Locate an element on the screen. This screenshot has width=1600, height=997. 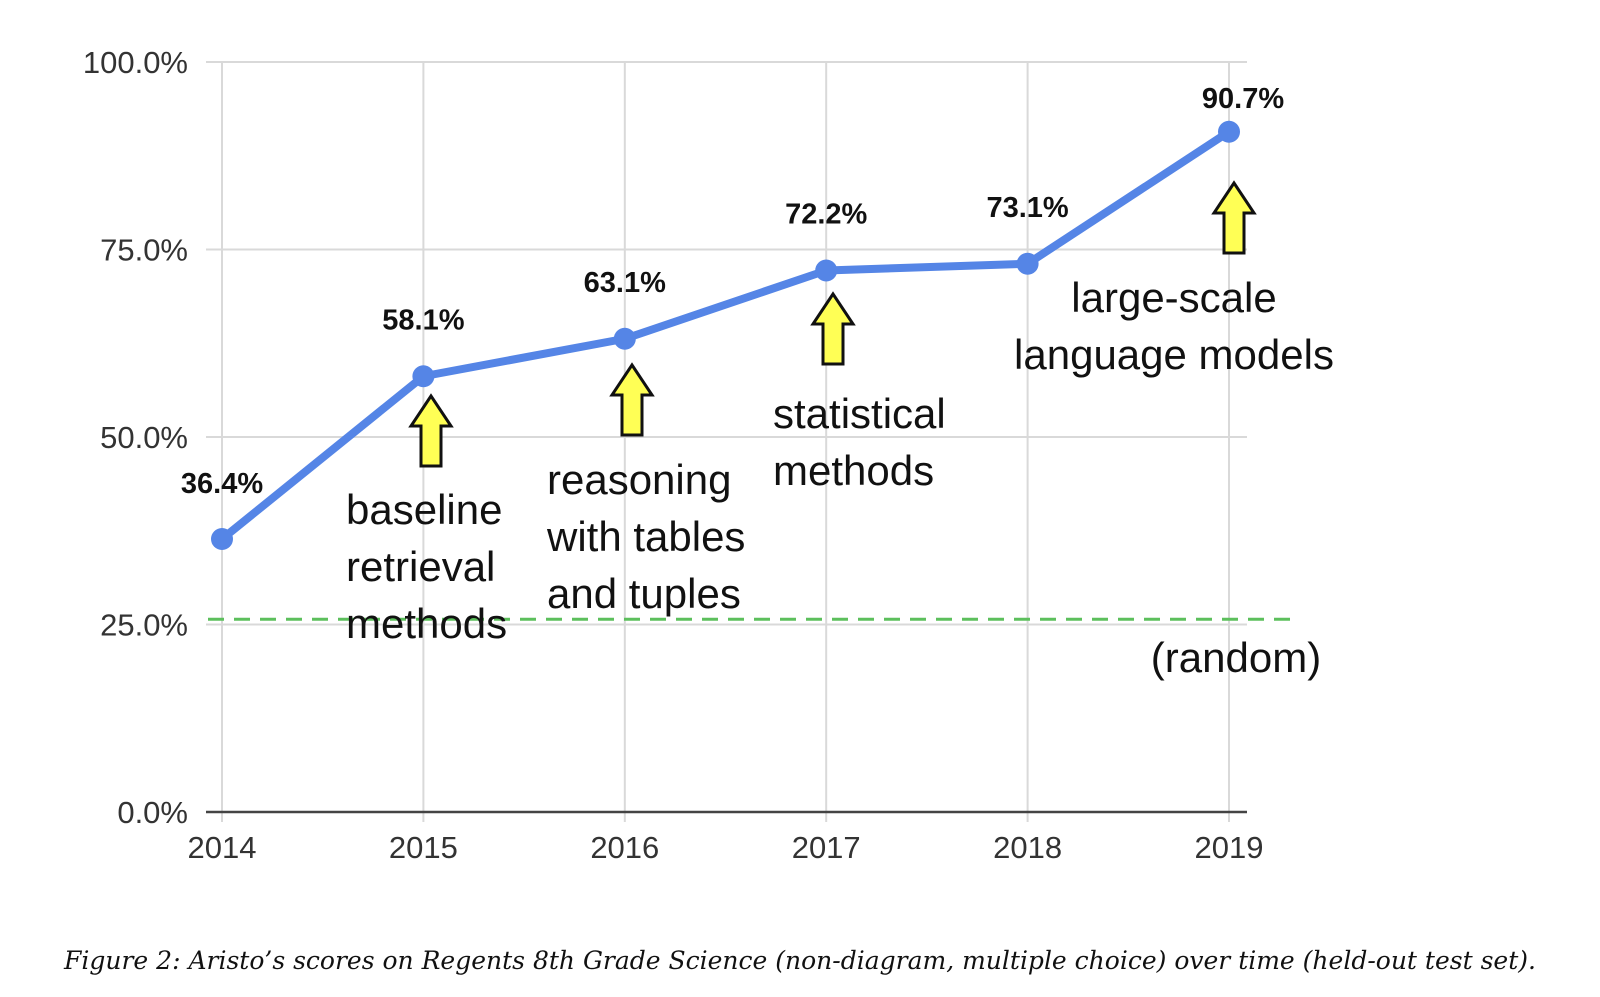
y-tick-label: 100.0% is located at coordinates (135, 62).